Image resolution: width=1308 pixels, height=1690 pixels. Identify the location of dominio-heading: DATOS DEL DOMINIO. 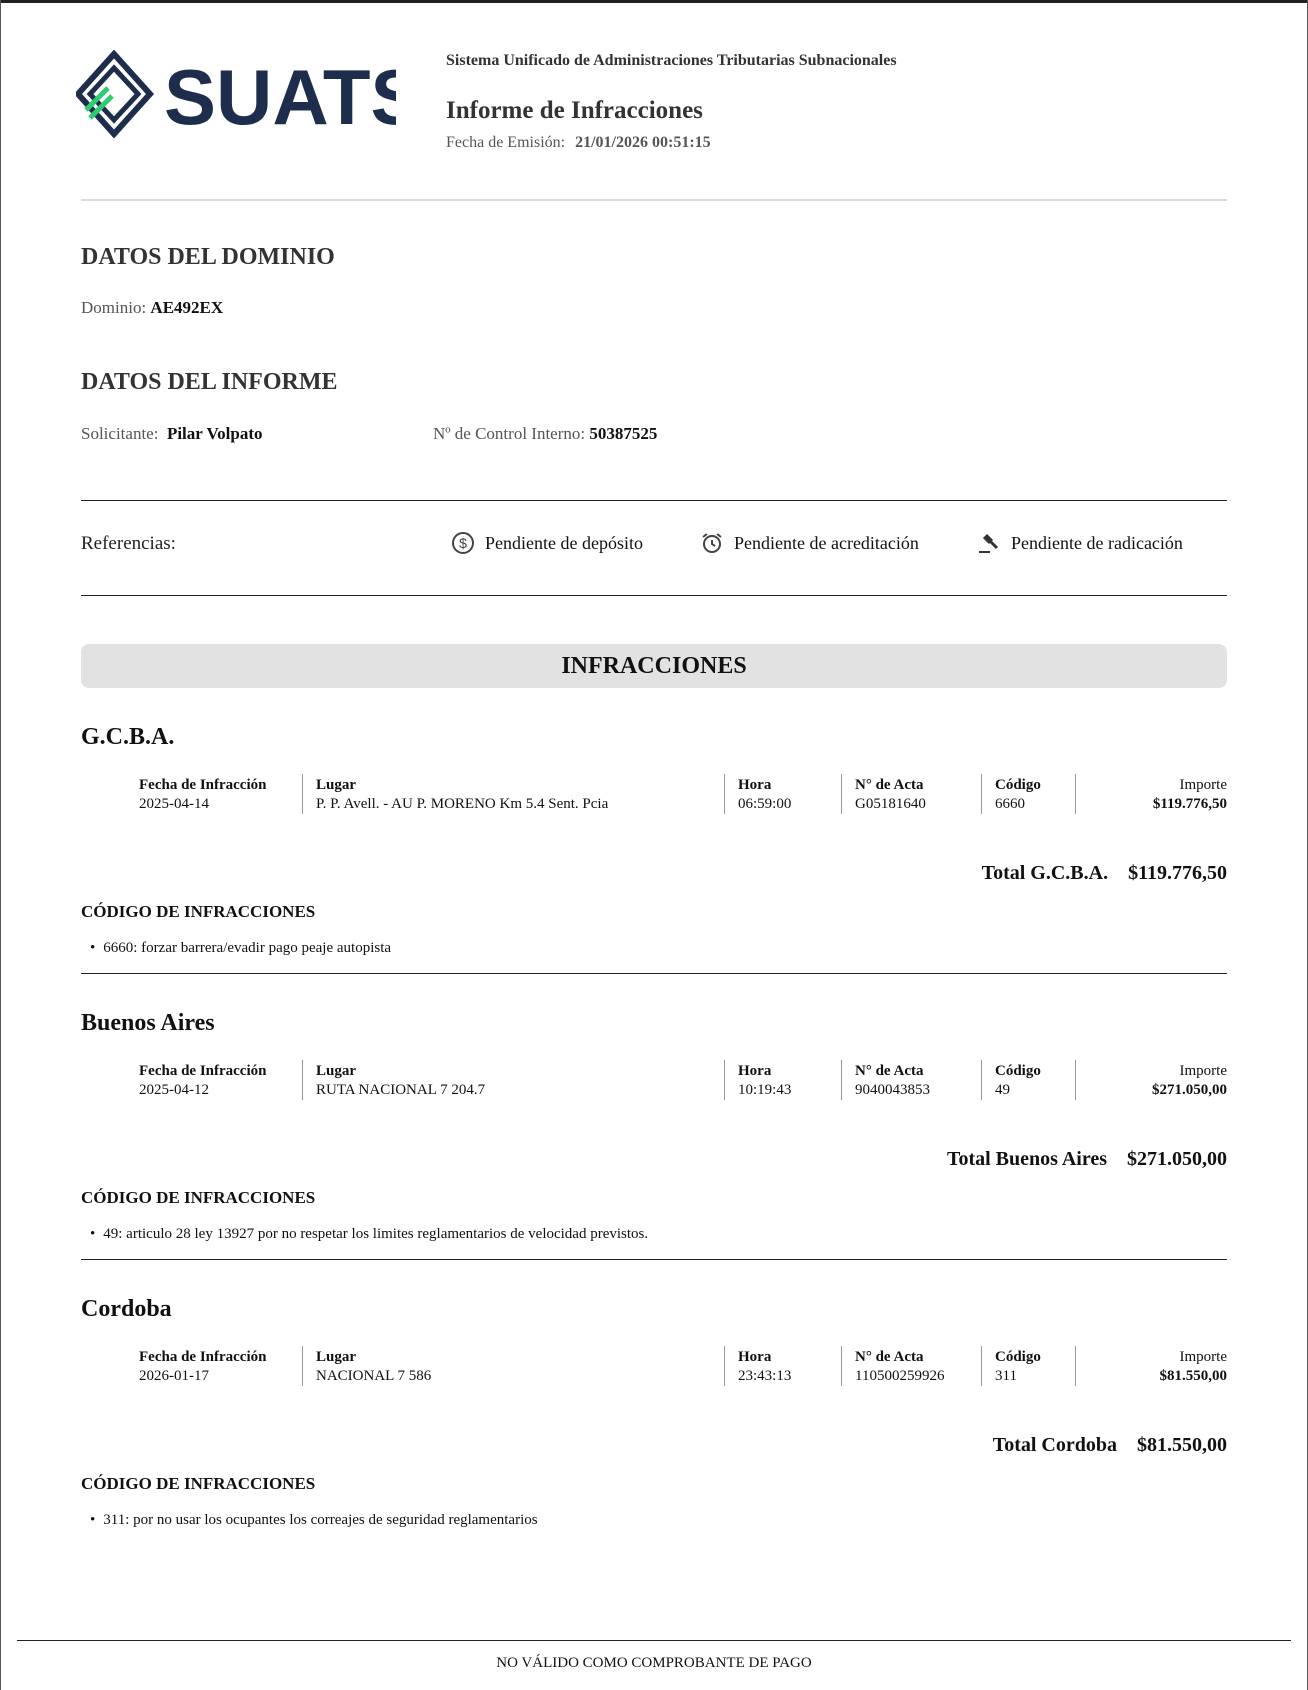
(208, 257).